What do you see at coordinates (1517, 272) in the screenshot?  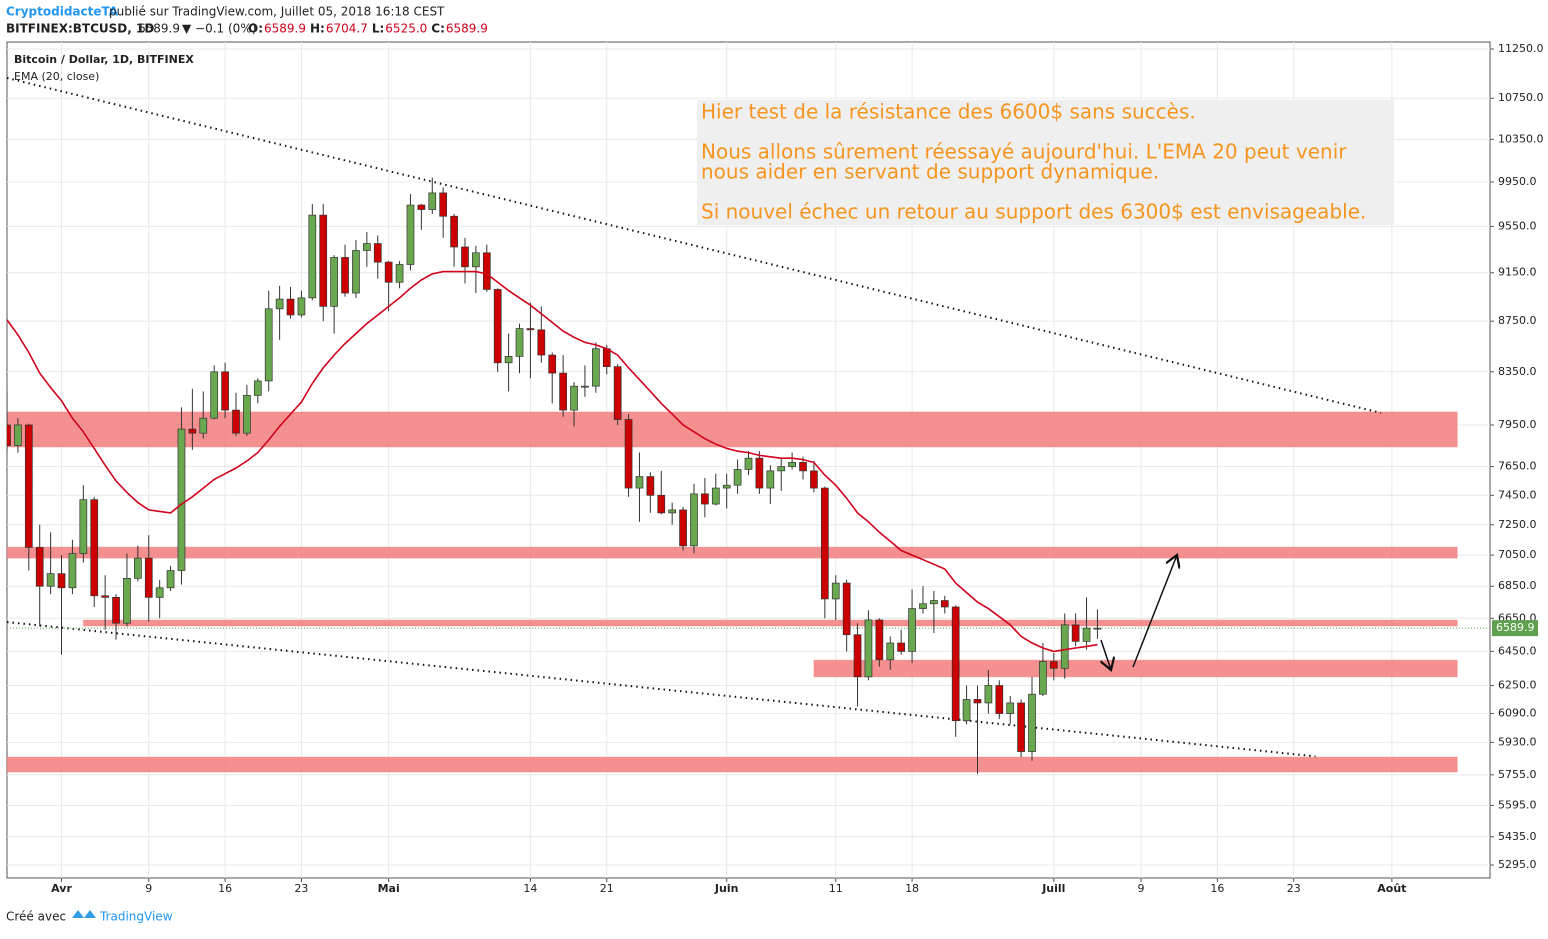 I see `y-tick-label: 9150.0` at bounding box center [1517, 272].